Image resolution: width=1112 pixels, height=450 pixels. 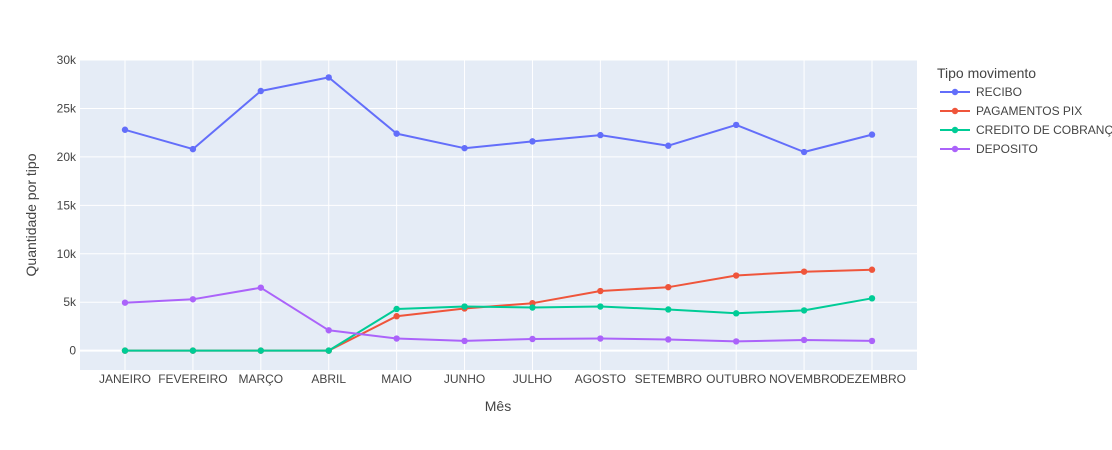 What do you see at coordinates (736, 379) in the screenshot?
I see `x-tick-label: OUTUBRO` at bounding box center [736, 379].